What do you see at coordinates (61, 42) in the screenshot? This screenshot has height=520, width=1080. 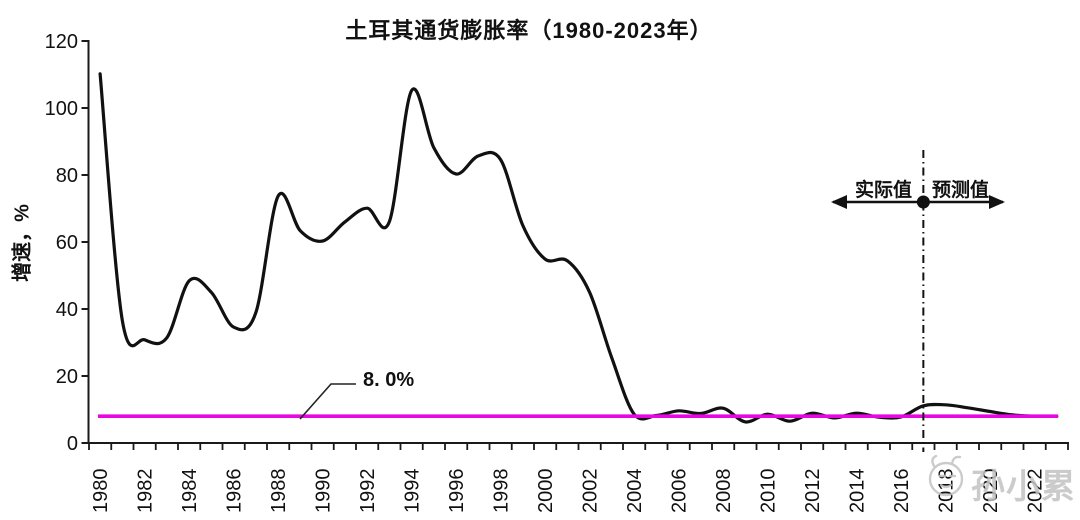 I see `y-tick-label: 120` at bounding box center [61, 42].